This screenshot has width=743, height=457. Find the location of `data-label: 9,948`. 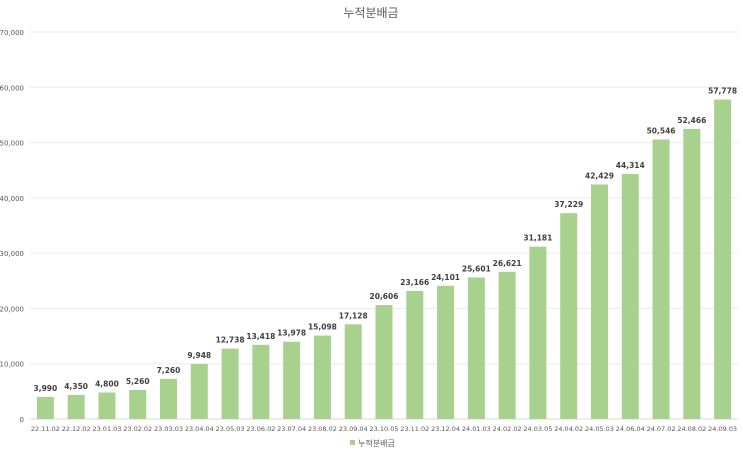

data-label: 9,948 is located at coordinates (199, 355).